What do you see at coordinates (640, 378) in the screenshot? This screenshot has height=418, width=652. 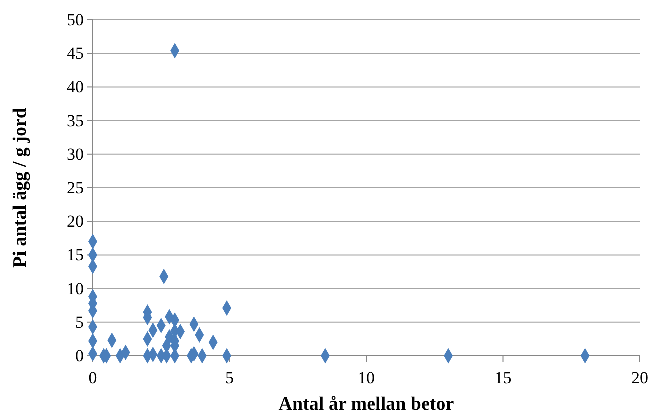 I see `x-tick-label: 20` at bounding box center [640, 378].